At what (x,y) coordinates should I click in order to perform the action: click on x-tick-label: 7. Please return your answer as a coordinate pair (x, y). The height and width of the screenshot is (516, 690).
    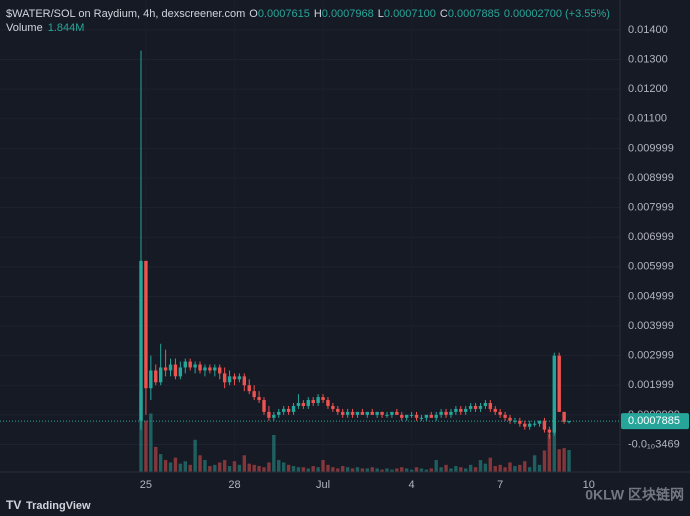
    Looking at the image, I should click on (500, 485).